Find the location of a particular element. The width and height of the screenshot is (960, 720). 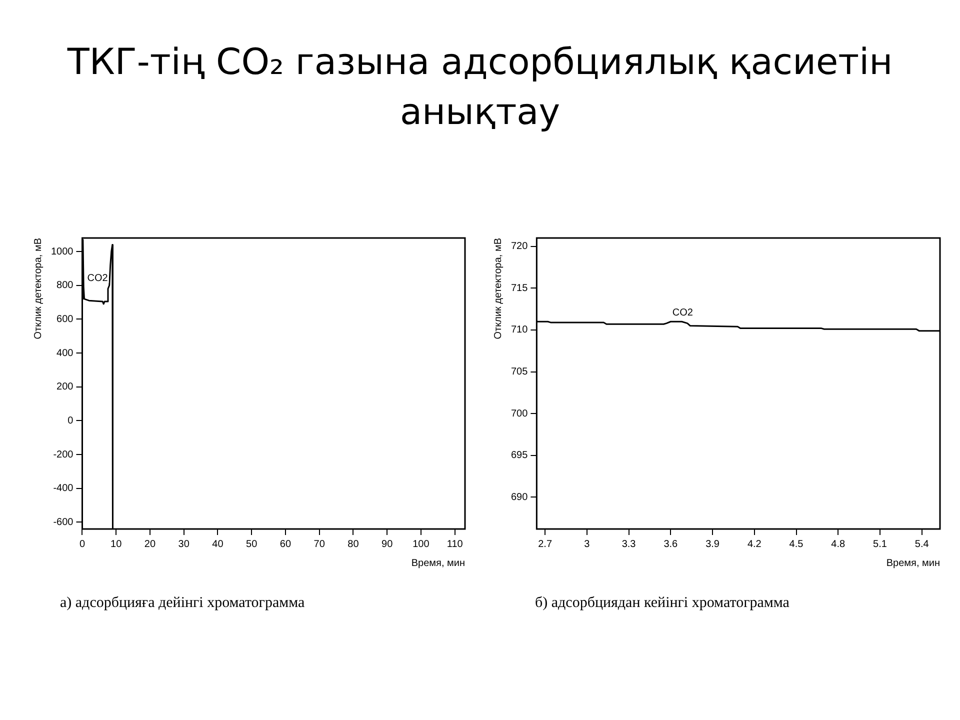

x-tick-label: 110 is located at coordinates (455, 544).